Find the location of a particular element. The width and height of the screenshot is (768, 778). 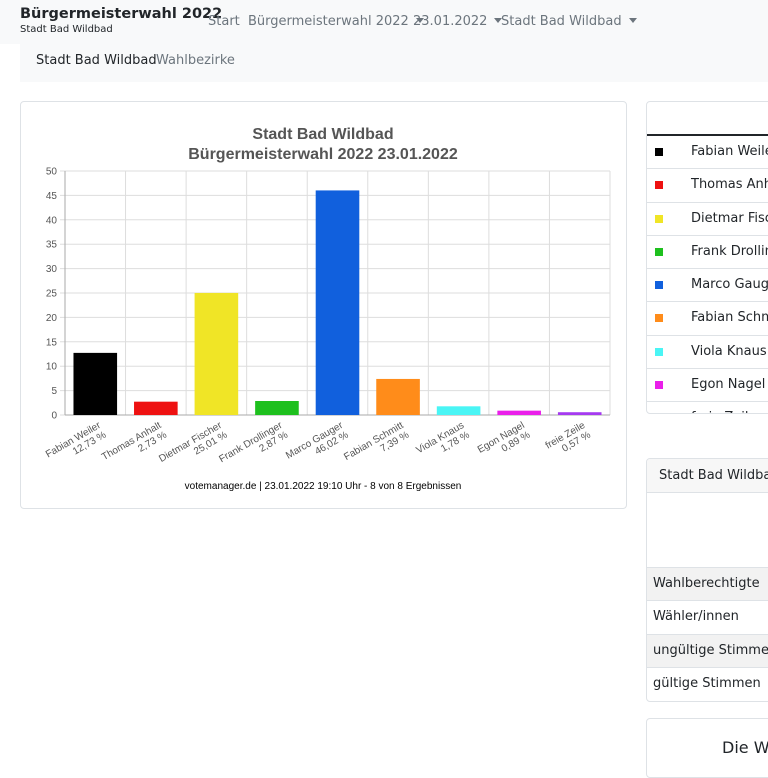

y-tick-label: 45 is located at coordinates (52, 196).